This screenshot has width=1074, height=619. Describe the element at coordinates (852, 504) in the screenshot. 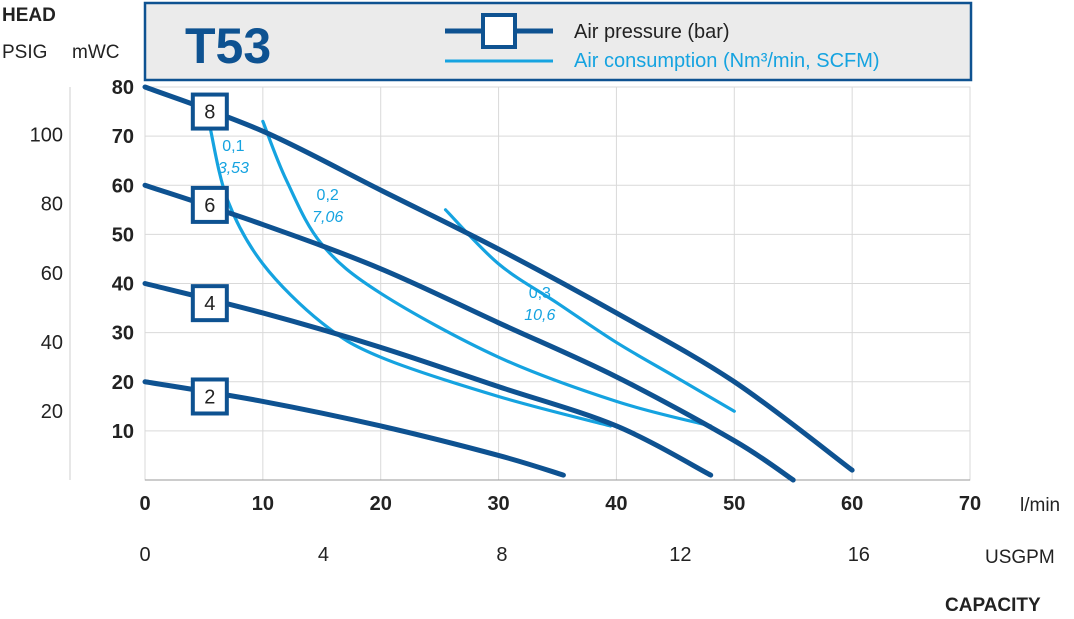

I see `x-tick-lmin: 60` at that location.